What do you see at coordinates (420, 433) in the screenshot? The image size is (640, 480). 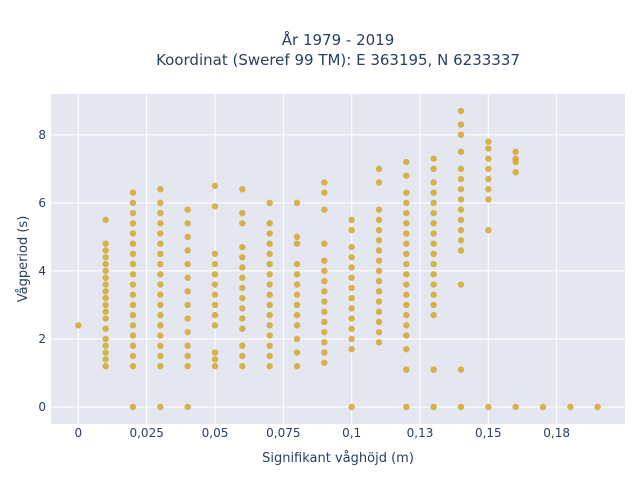 I see `x-tick-label: 0,13` at bounding box center [420, 433].